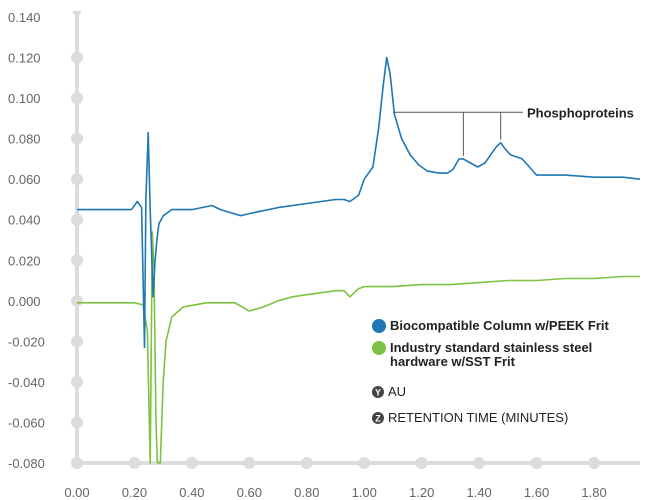 The height and width of the screenshot is (500, 646). What do you see at coordinates (24, 58) in the screenshot?
I see `y-tick-label: 0.120` at bounding box center [24, 58].